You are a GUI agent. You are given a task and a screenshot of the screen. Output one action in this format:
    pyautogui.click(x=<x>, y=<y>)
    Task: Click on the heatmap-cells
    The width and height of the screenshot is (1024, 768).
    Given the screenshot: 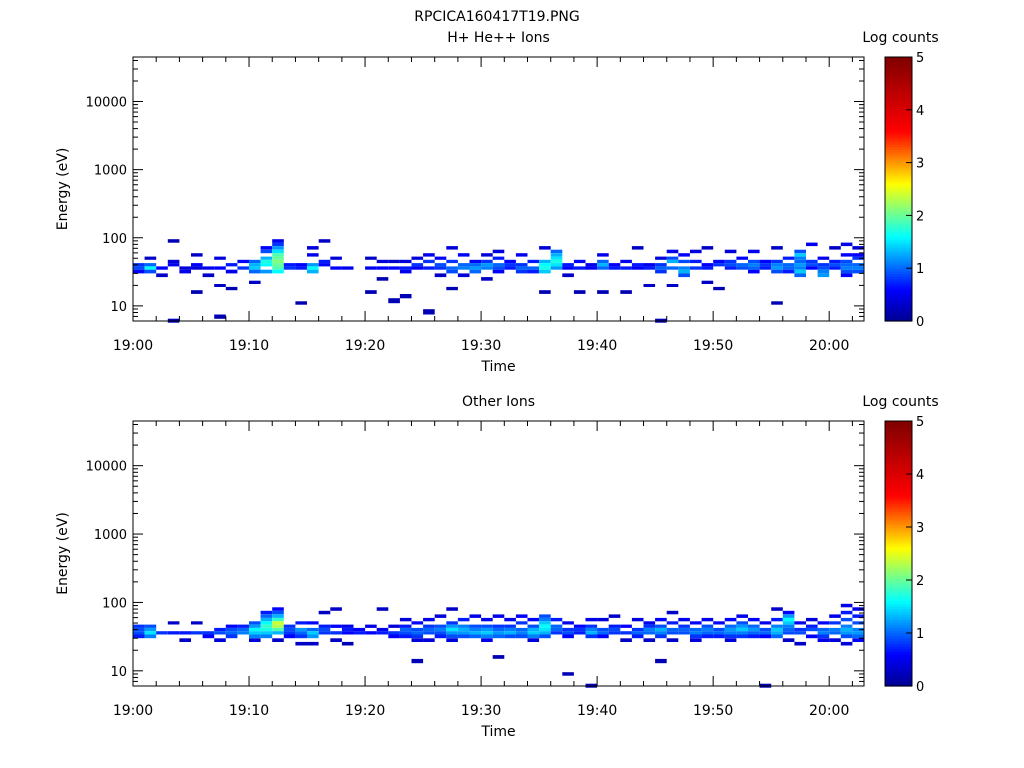 What is the action you would take?
    pyautogui.click(x=498, y=281)
    